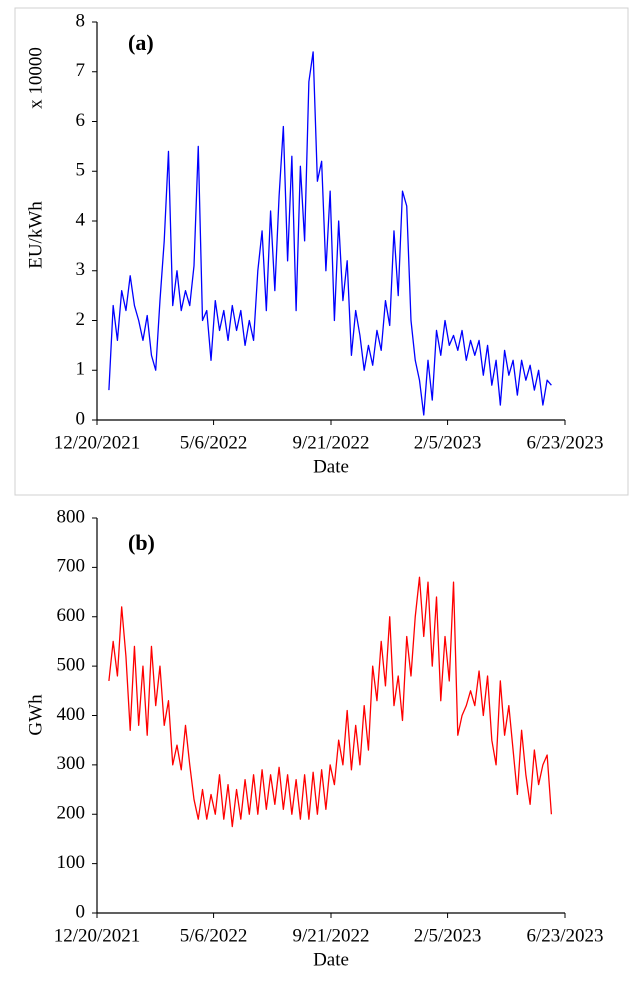 The image size is (629, 987). I want to click on y-axis-multiplier: x 10000, so click(35, 78).